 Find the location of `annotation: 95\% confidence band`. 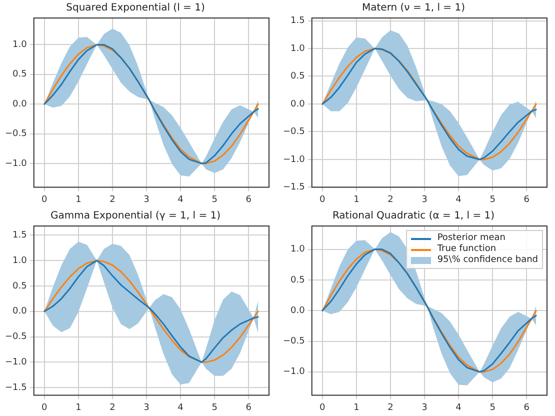

annotation: 95\% confidence band is located at coordinates (487, 260).